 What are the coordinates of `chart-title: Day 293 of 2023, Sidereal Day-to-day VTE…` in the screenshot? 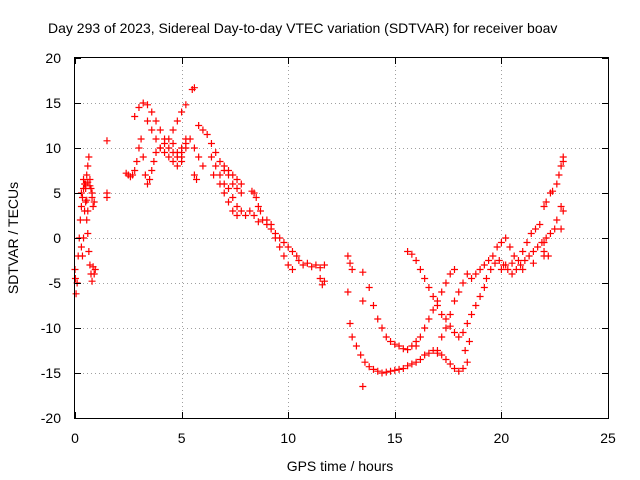 It's located at (302, 28).